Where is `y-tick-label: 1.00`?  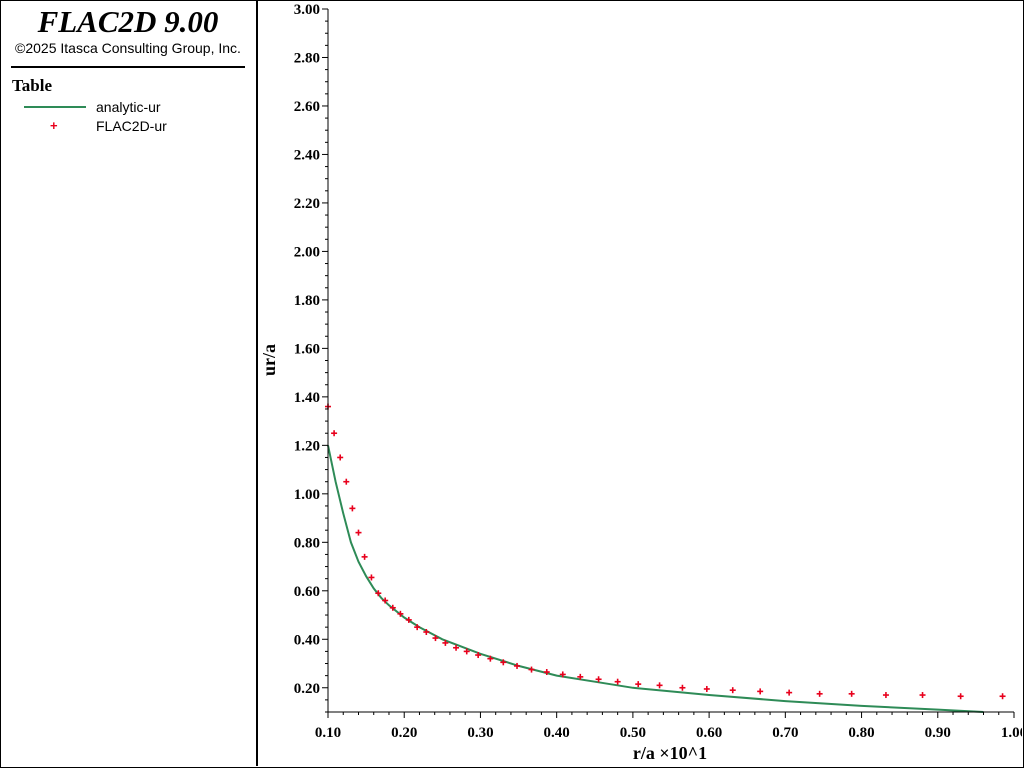
y-tick-label: 1.00 is located at coordinates (307, 495).